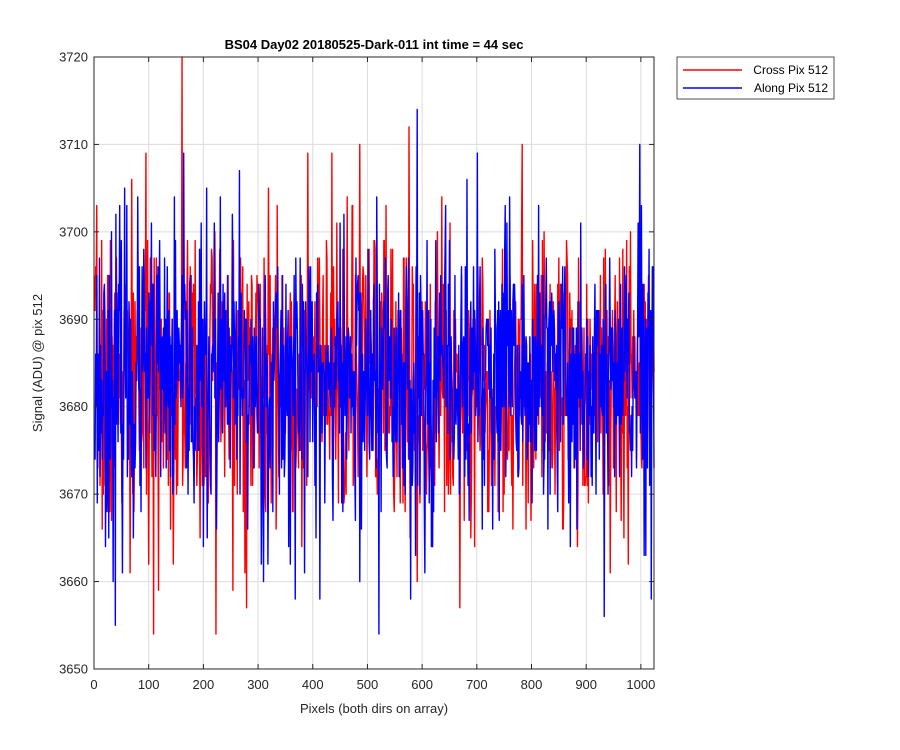 This screenshot has width=900, height=750. What do you see at coordinates (204, 684) in the screenshot?
I see `x-tick-label: 200` at bounding box center [204, 684].